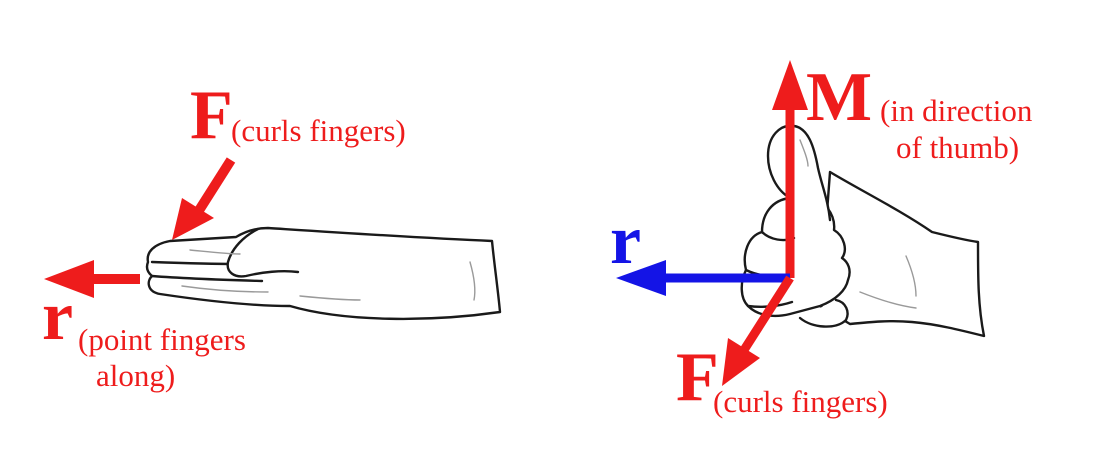 Image resolution: width=1113 pixels, height=450 pixels. Describe the element at coordinates (323, 273) in the screenshot. I see `flat-hand-icon` at that location.